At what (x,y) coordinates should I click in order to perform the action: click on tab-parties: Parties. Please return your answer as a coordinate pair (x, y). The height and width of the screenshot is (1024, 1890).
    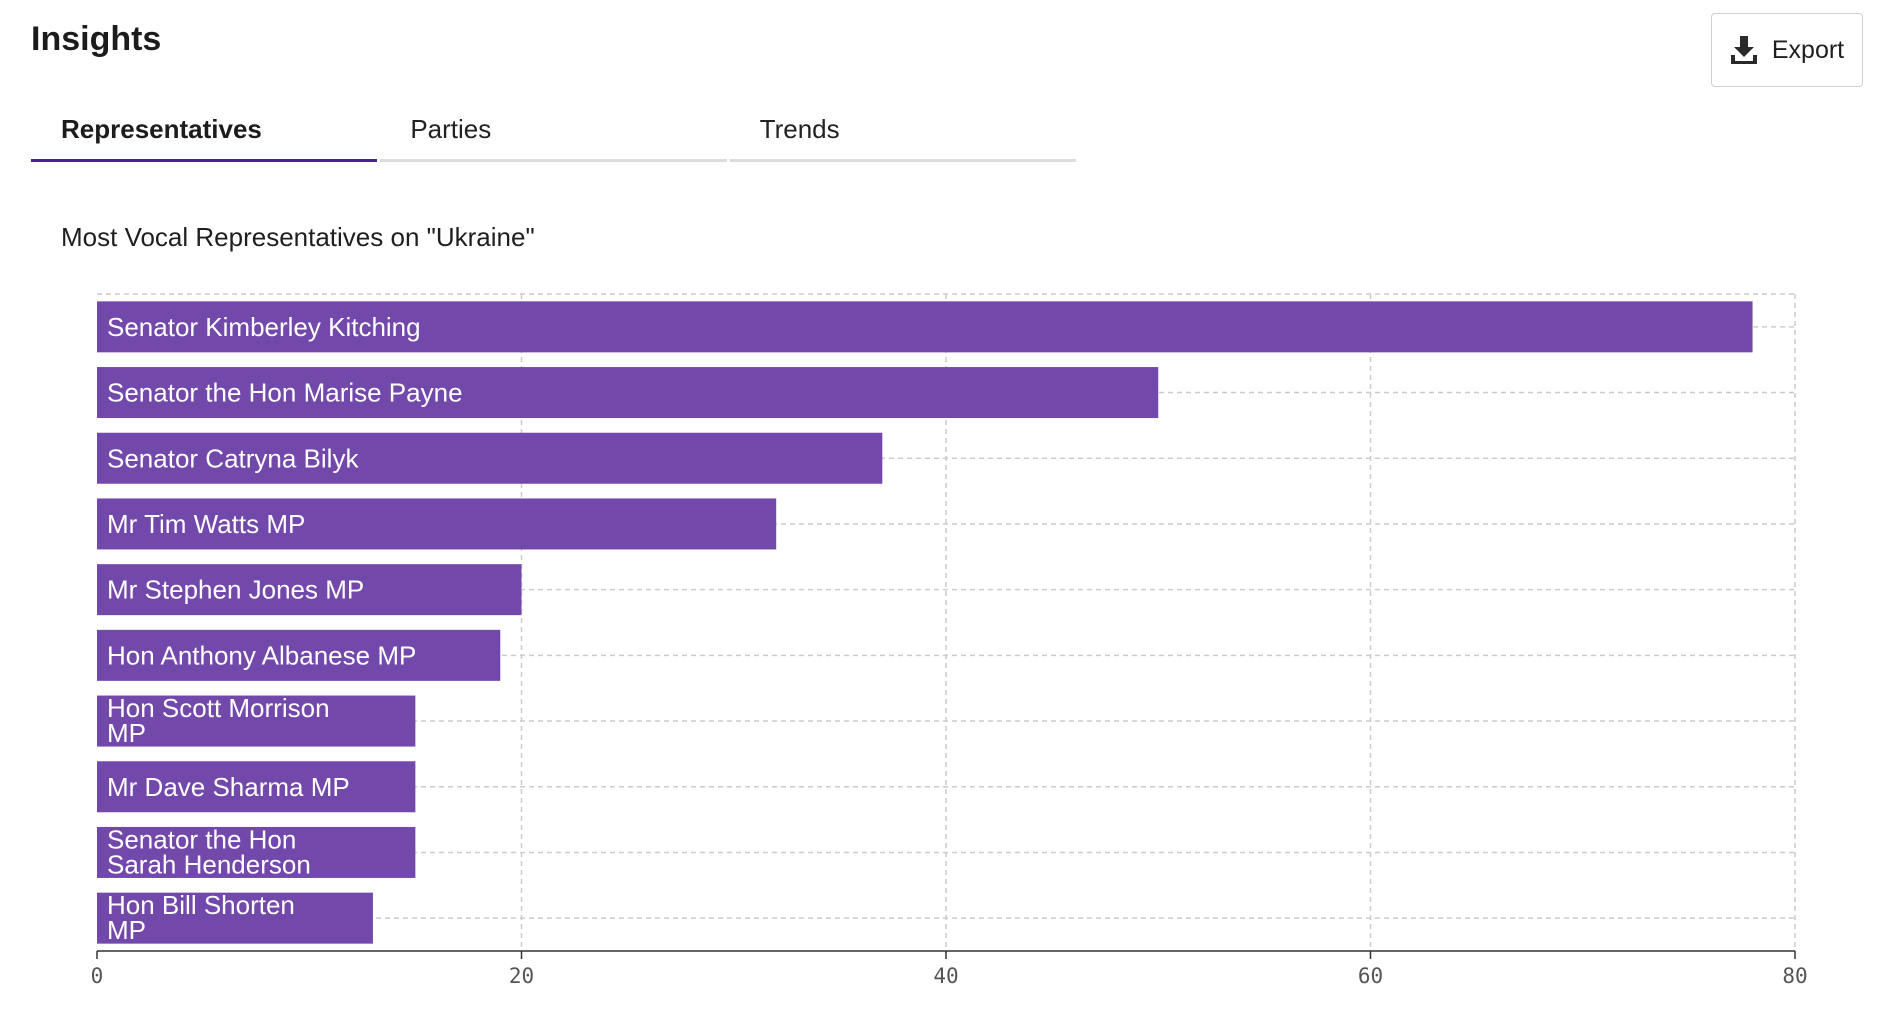
    Looking at the image, I should click on (553, 131).